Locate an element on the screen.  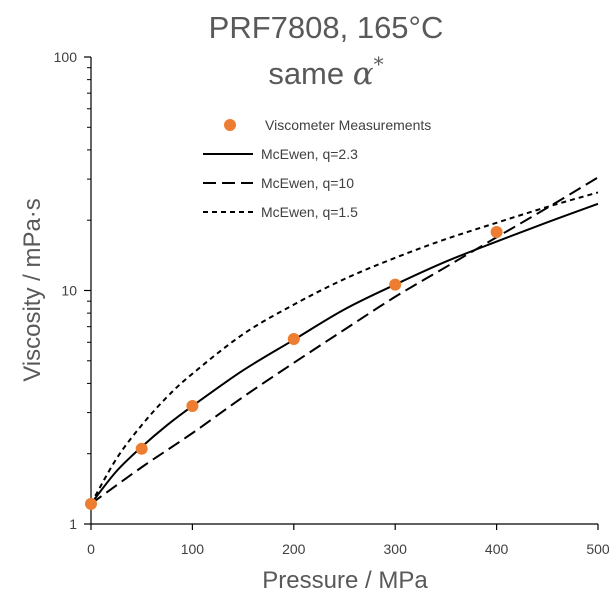
chart-subtitle: same α* is located at coordinates (325, 72).